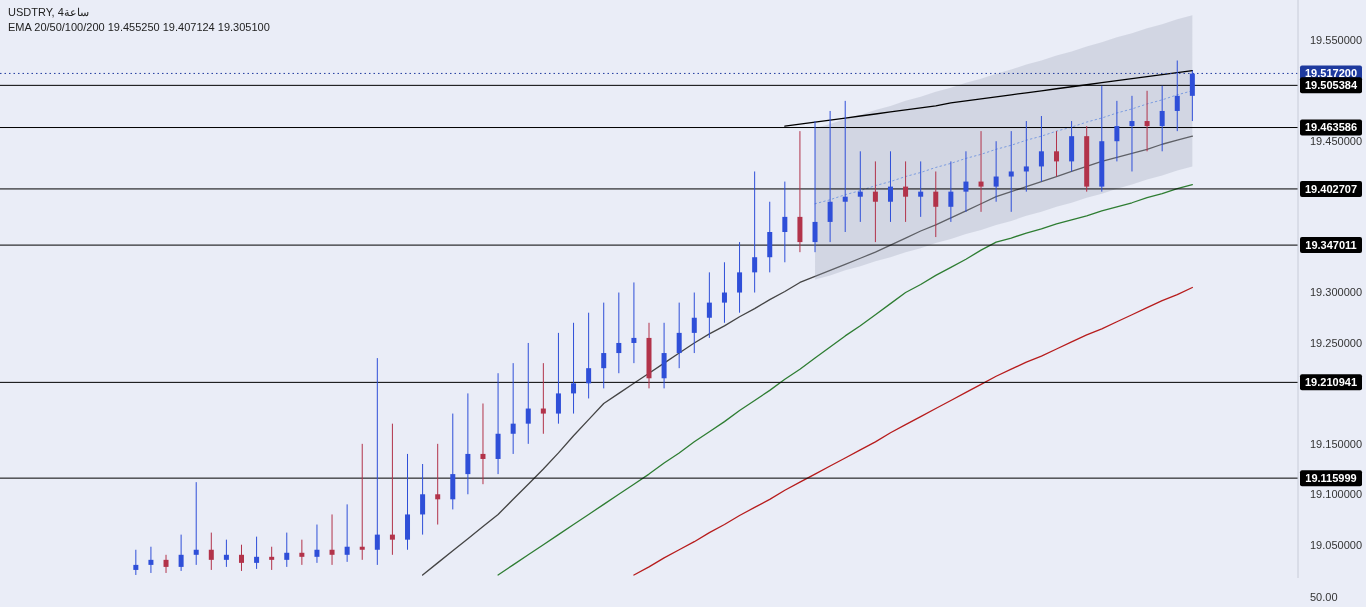 Image resolution: width=1366 pixels, height=607 pixels. What do you see at coordinates (1336, 494) in the screenshot?
I see `y-tick-label: 19.100000` at bounding box center [1336, 494].